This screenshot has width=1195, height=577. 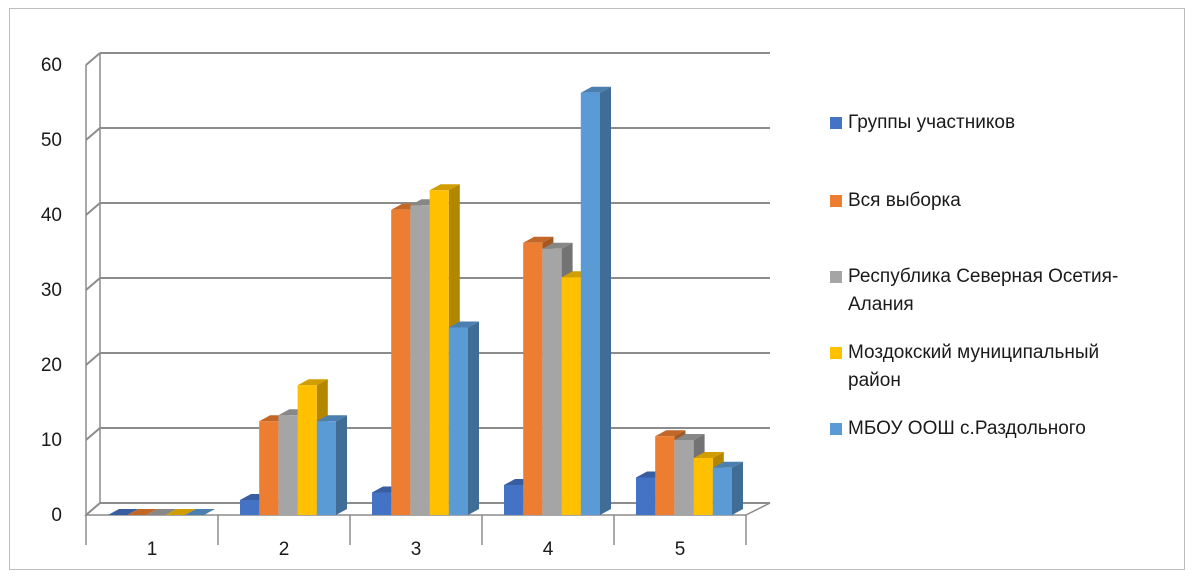 What do you see at coordinates (983, 276) in the screenshot?
I see `legend-label-line1: Республика Северная Осетия-` at bounding box center [983, 276].